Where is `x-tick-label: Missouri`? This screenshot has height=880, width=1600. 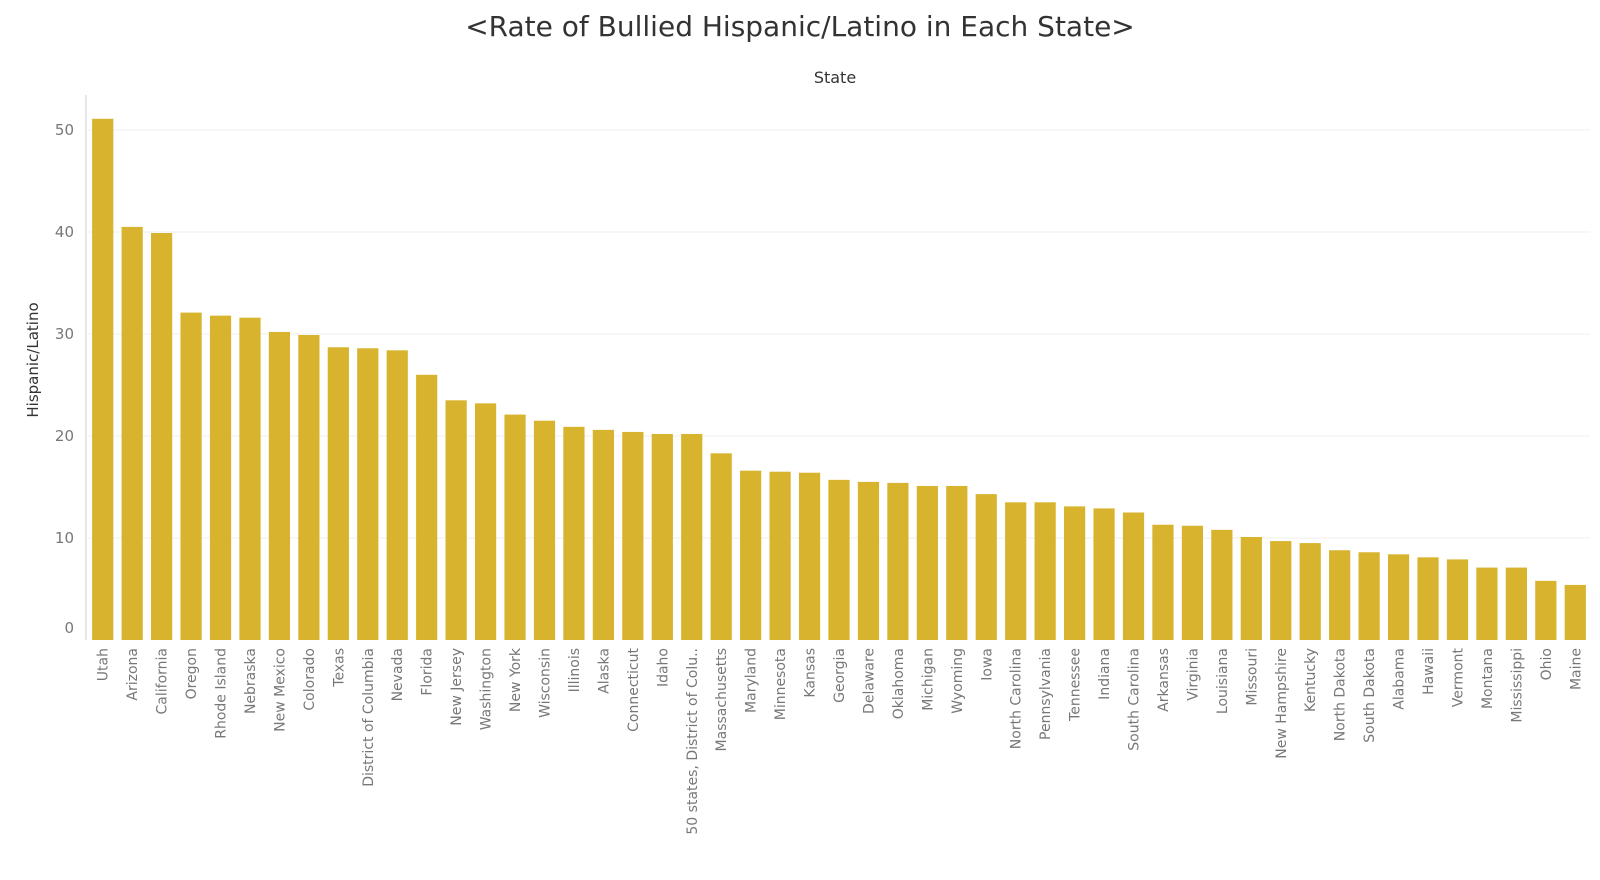 x-tick-label: Missouri is located at coordinates (1252, 677).